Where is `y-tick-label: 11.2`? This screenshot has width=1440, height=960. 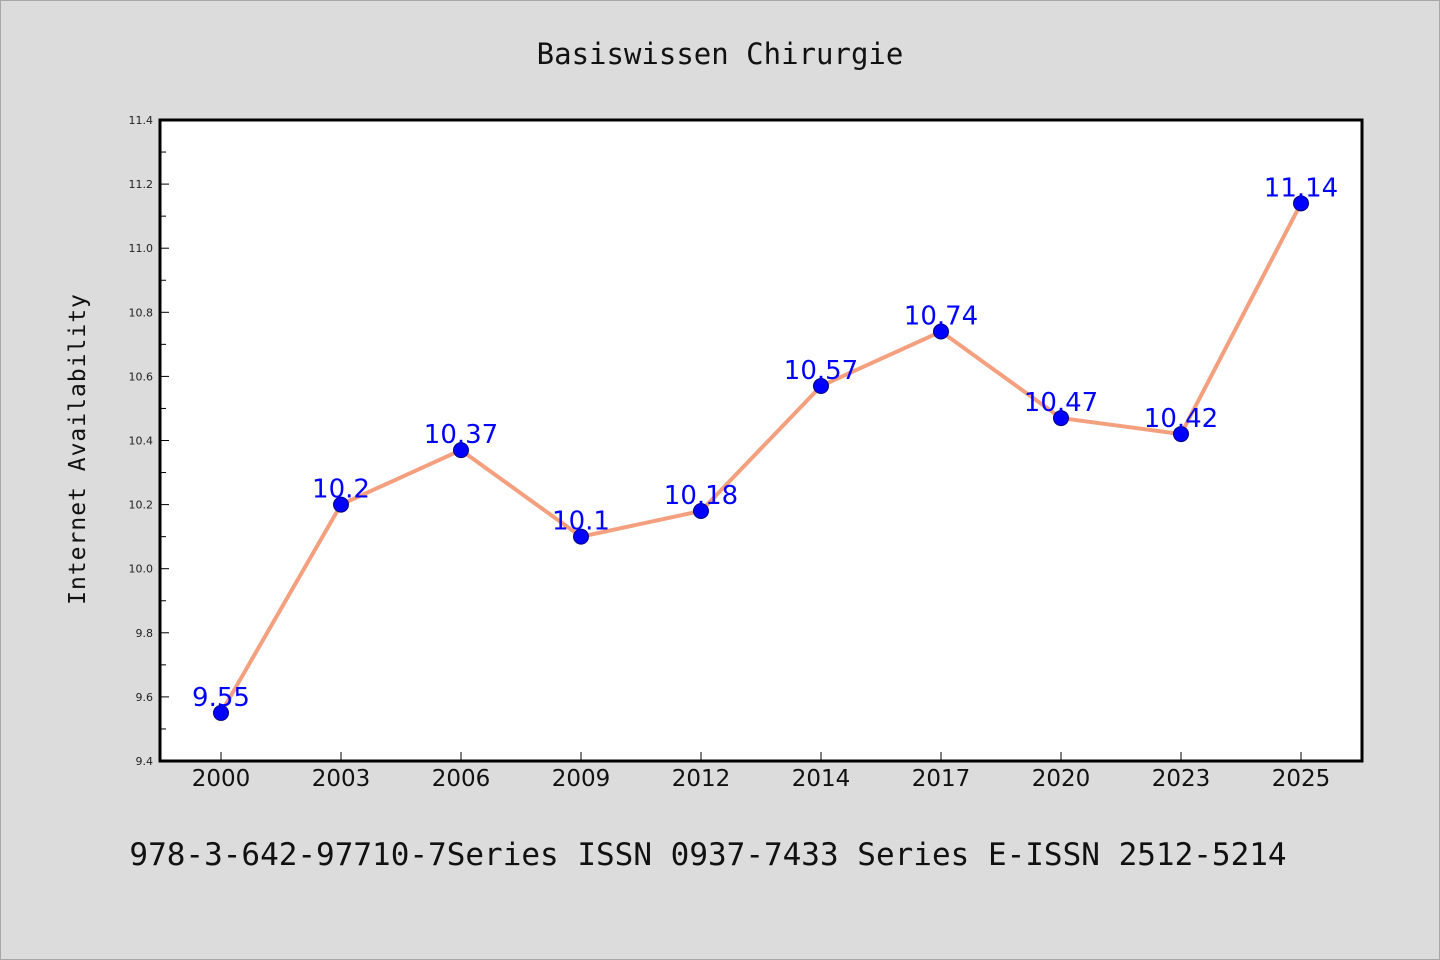
y-tick-label: 11.2 is located at coordinates (141, 184).